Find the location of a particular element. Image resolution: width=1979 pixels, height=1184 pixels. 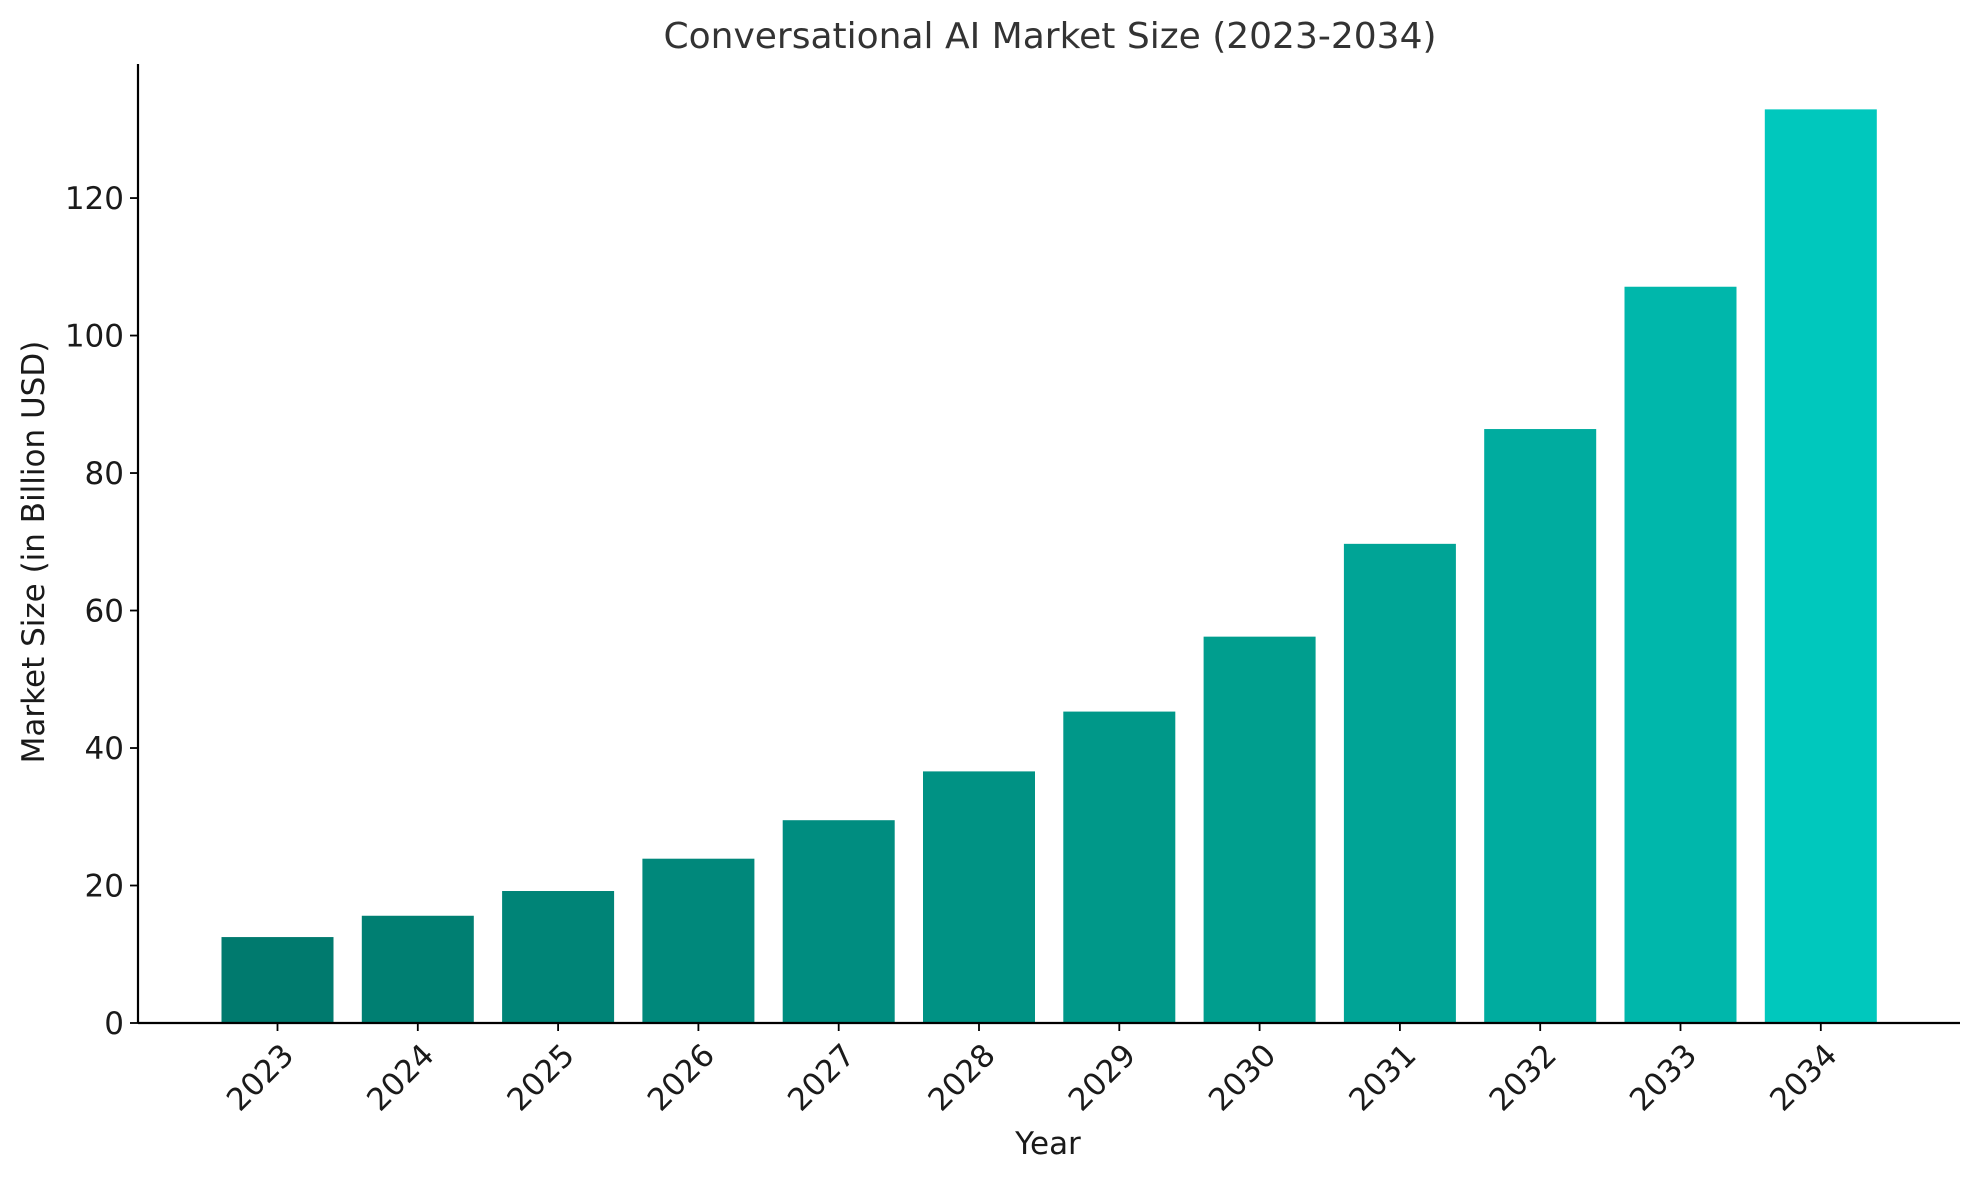

x-tick-label: 2026 is located at coordinates (681, 1077).